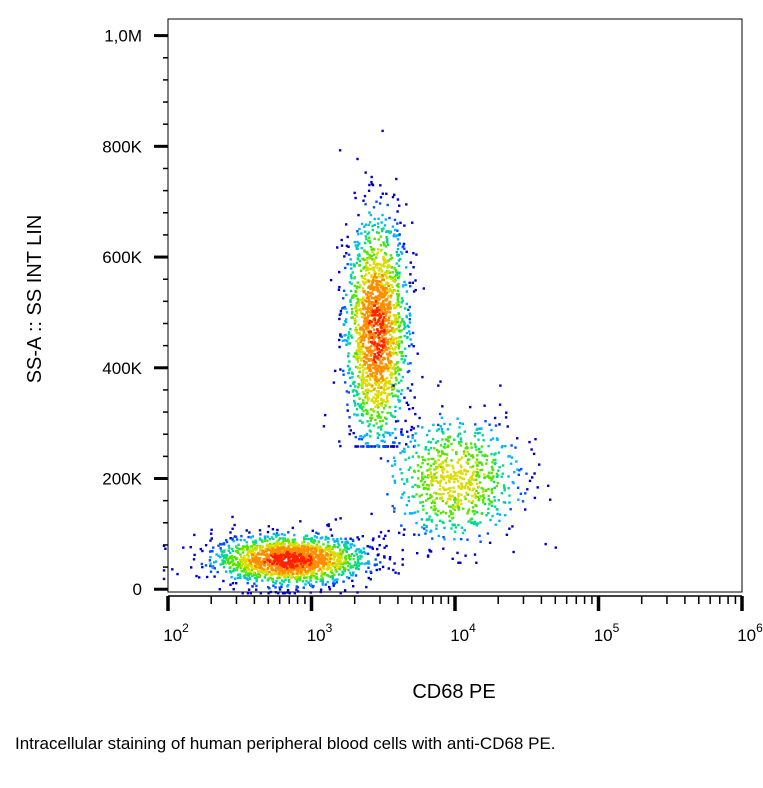 This screenshot has width=763, height=788. Describe the element at coordinates (122, 146) in the screenshot. I see `y-tick-label: 800K` at that location.